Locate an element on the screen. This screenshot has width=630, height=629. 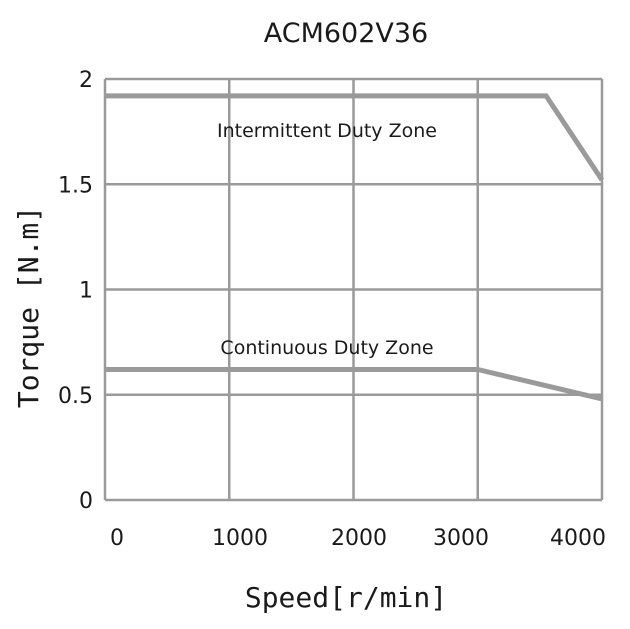
zone-label-continuous: Continuous Duty Zone is located at coordinates (326, 348).